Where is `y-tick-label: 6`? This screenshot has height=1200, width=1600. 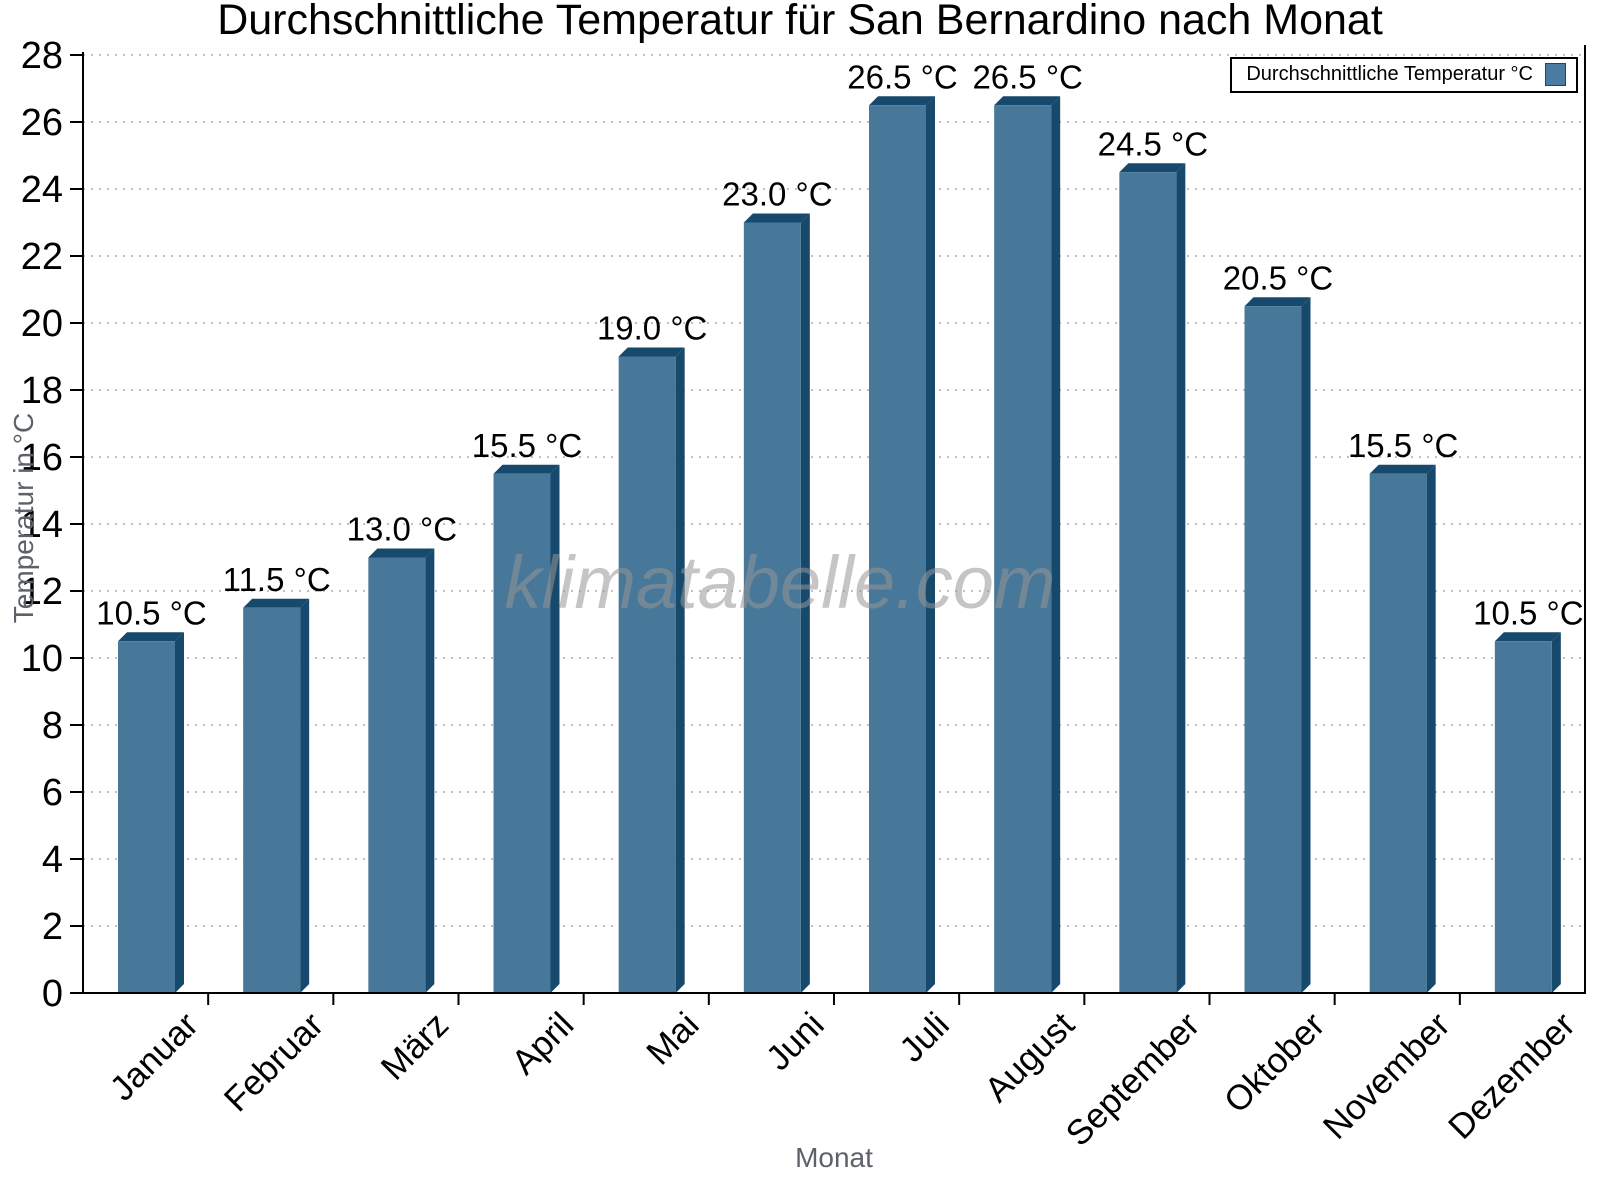 y-tick-label: 6 is located at coordinates (52, 793).